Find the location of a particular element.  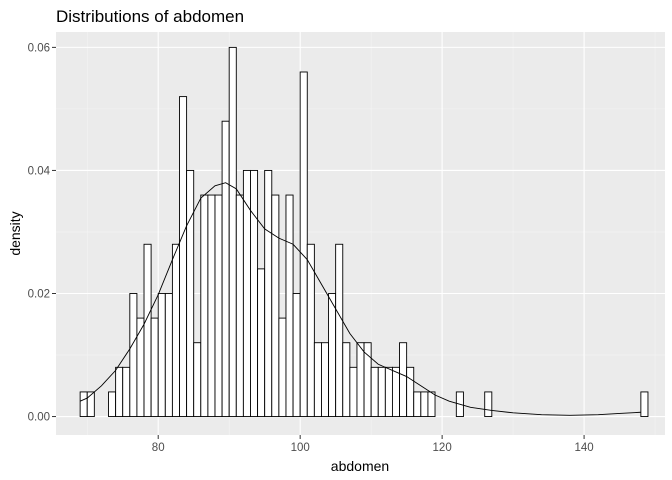

chart-title: Distributions of abdomen is located at coordinates (150, 16).